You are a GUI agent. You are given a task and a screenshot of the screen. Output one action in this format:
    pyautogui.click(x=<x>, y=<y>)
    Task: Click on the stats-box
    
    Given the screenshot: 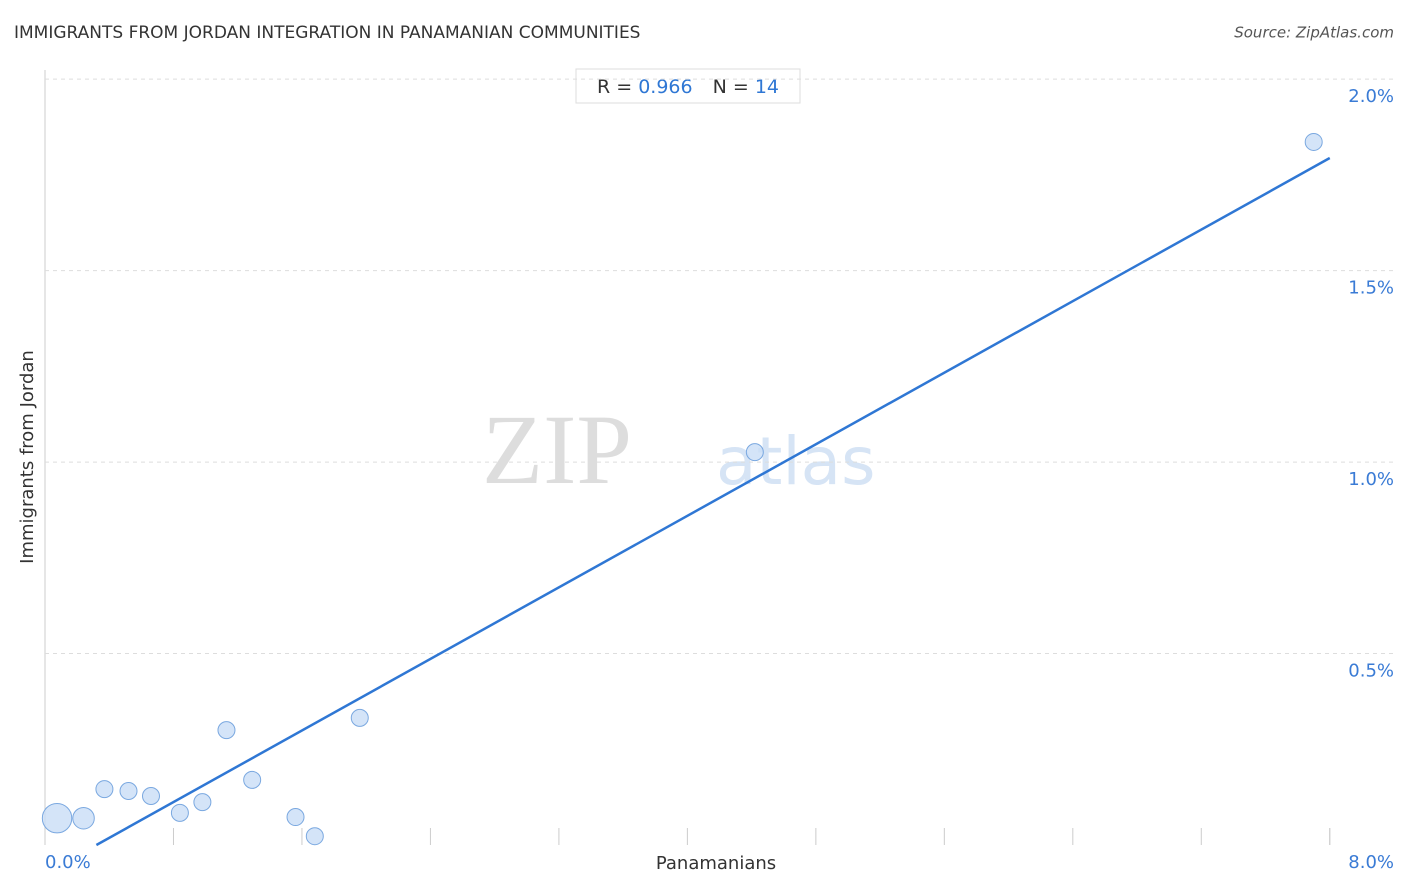 What is the action you would take?
    pyautogui.click(x=688, y=86)
    